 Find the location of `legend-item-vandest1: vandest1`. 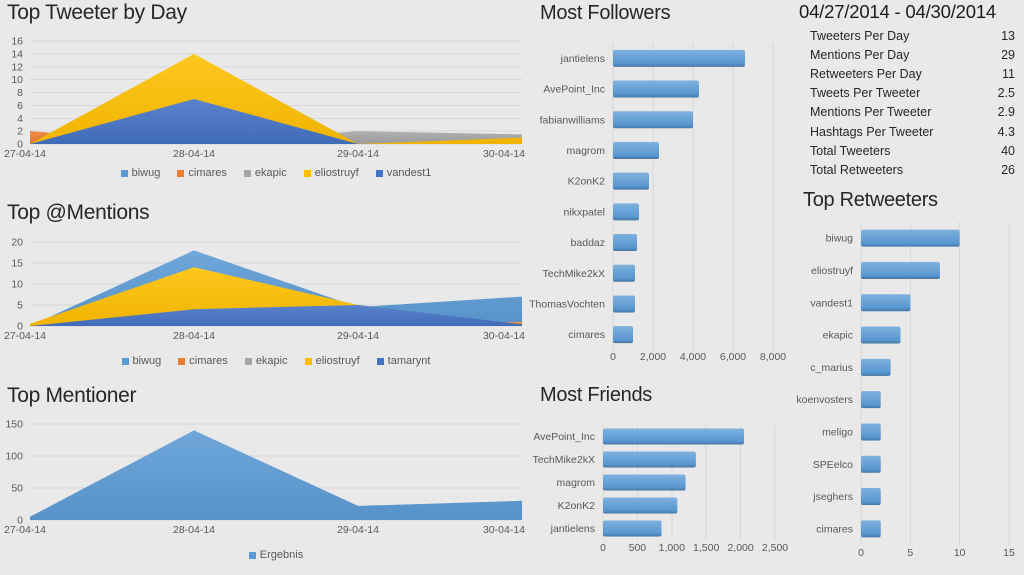

legend-item-vandest1: vandest1 is located at coordinates (403, 173).